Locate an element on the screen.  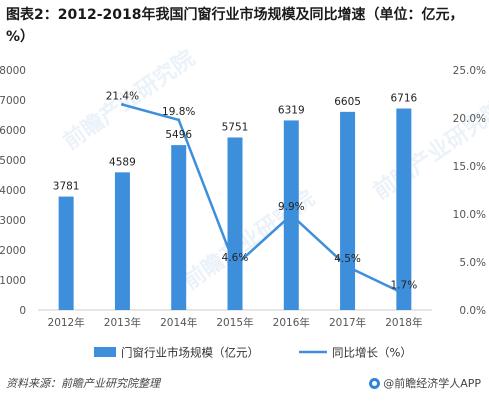
x-tick-label: 2017年 is located at coordinates (347, 322).